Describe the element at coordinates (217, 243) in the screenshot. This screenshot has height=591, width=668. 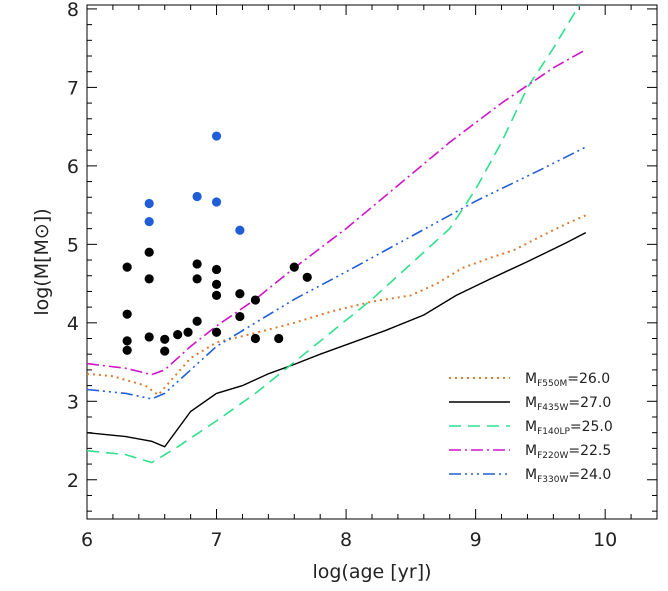
I see `data-points` at that location.